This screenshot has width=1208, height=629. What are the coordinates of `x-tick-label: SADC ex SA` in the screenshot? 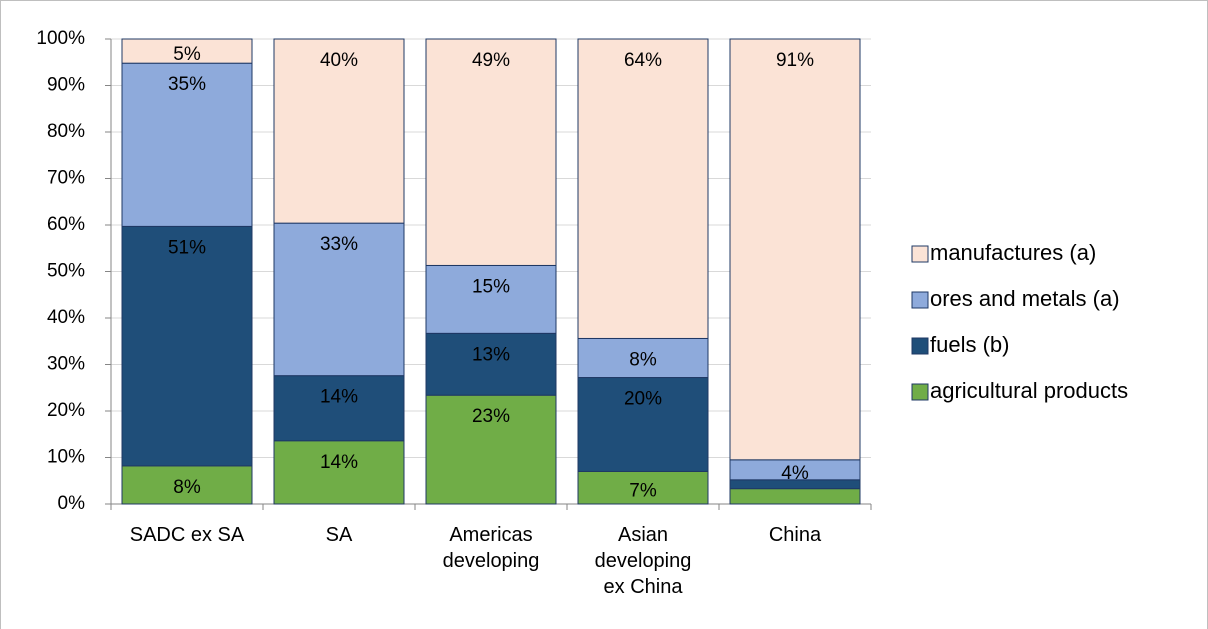 It's located at (187, 535).